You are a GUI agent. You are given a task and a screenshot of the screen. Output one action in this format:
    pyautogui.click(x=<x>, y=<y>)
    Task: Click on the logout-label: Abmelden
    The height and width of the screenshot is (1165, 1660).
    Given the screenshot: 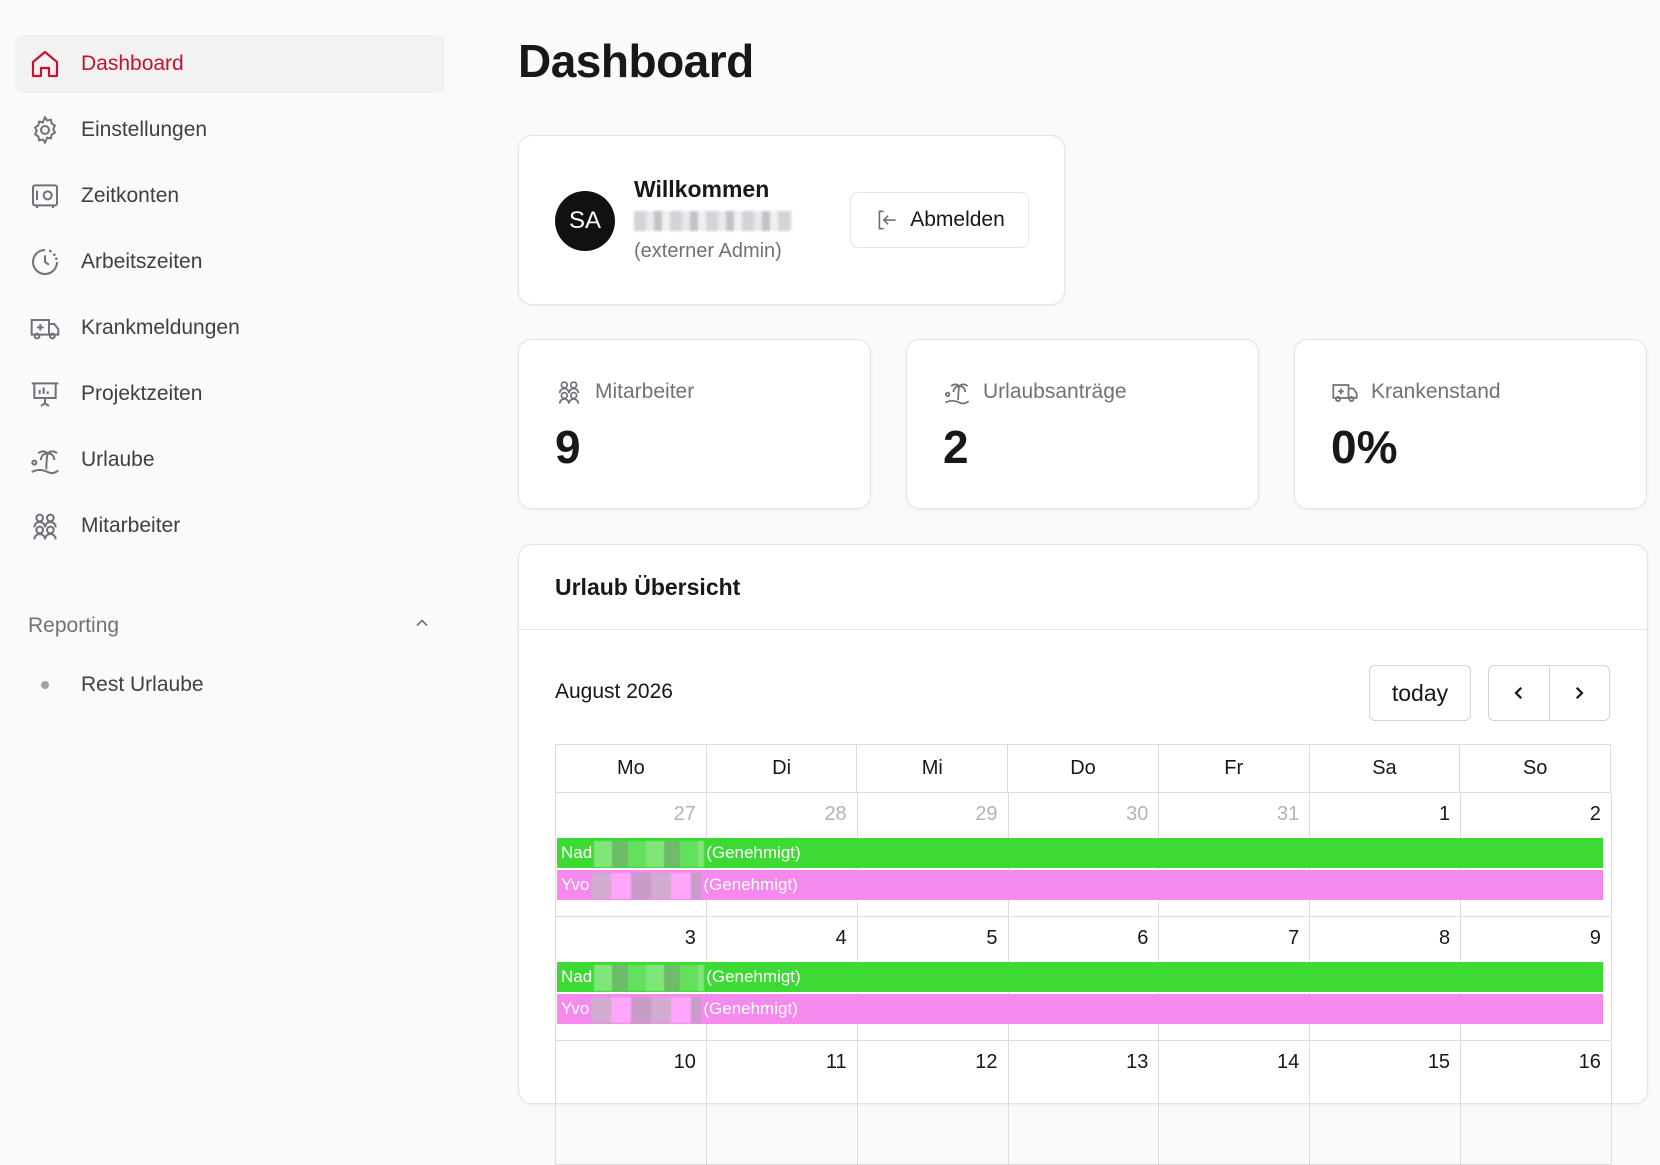 What is the action you would take?
    pyautogui.click(x=957, y=219)
    